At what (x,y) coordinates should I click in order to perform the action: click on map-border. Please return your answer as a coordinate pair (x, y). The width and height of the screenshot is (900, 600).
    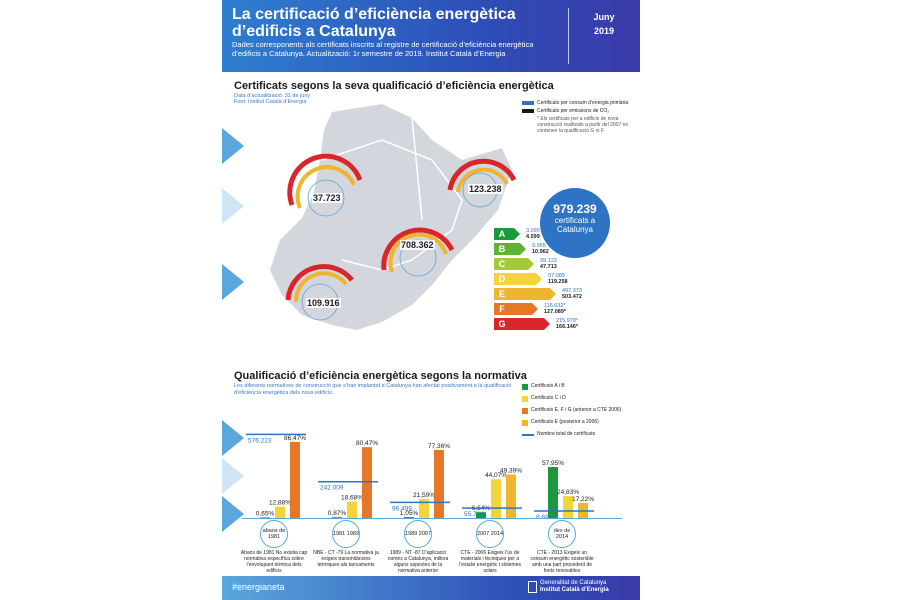
    Looking at the image, I should click on (392, 205).